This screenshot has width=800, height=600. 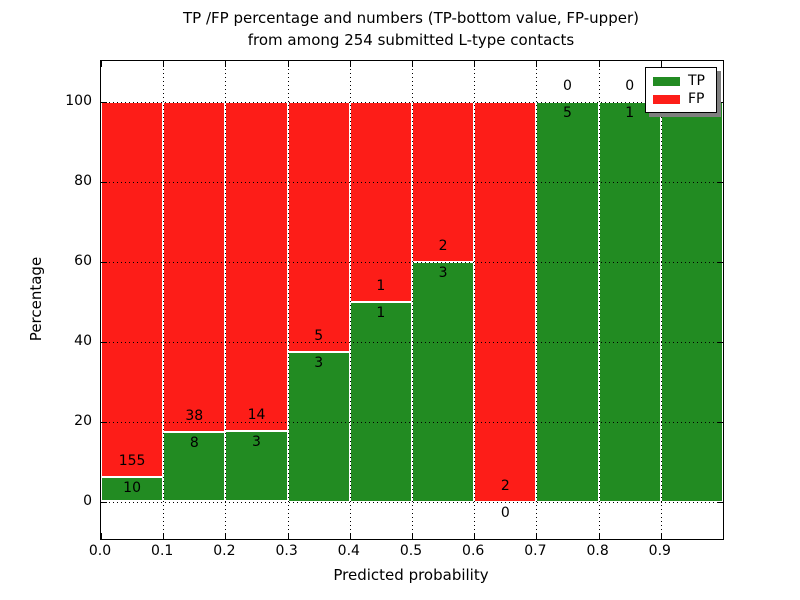 What do you see at coordinates (224, 551) in the screenshot?
I see `x-tick-label: 0.2` at bounding box center [224, 551].